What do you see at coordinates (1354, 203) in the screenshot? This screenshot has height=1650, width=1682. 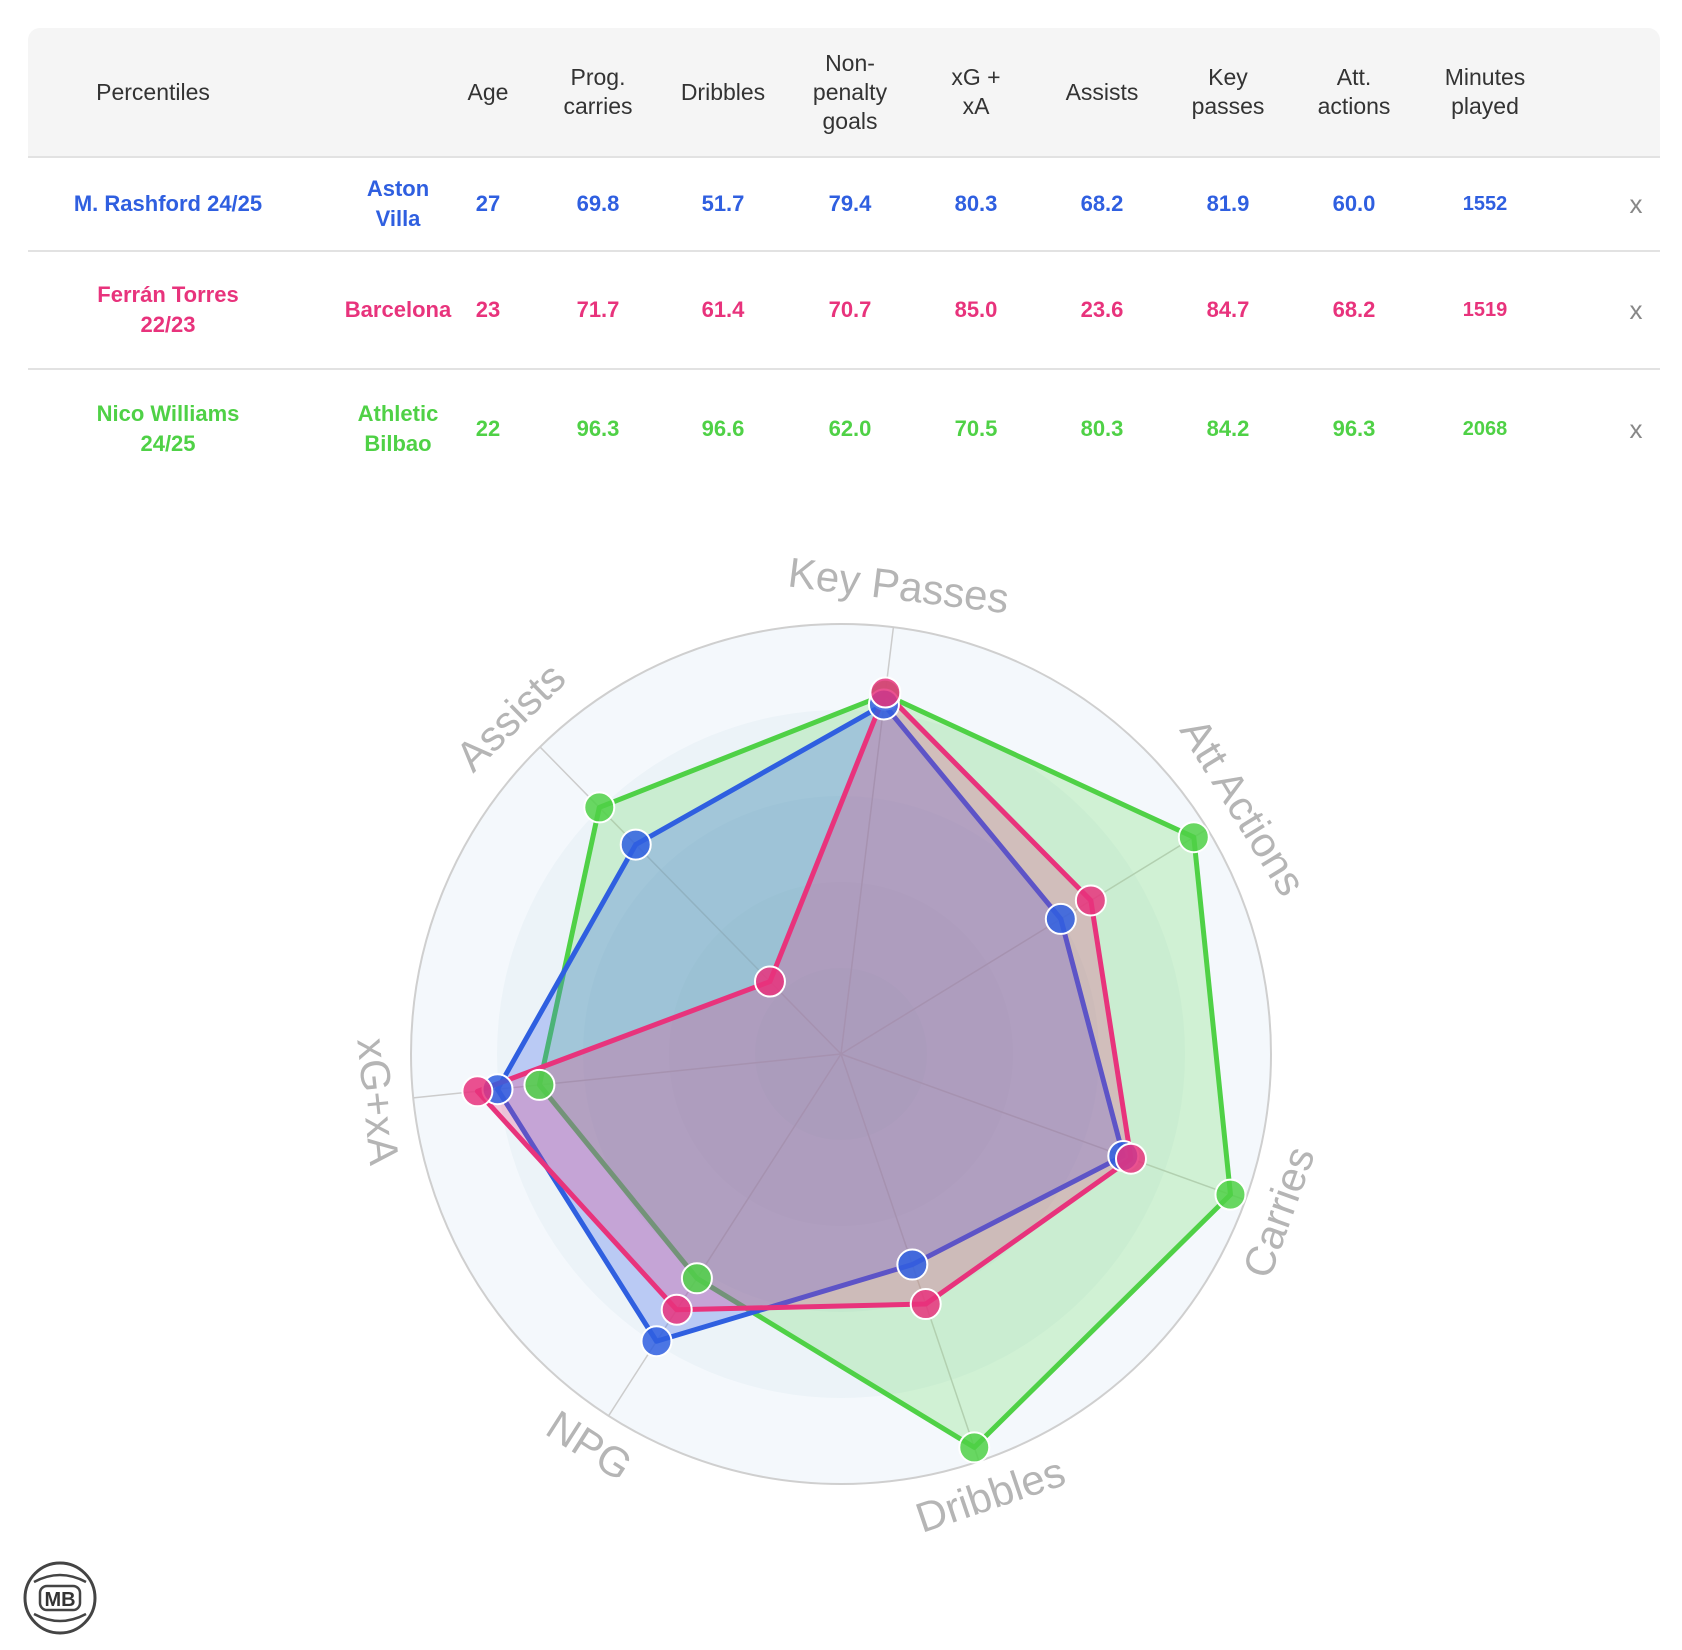 I see `att-actions-value: 60.0` at bounding box center [1354, 203].